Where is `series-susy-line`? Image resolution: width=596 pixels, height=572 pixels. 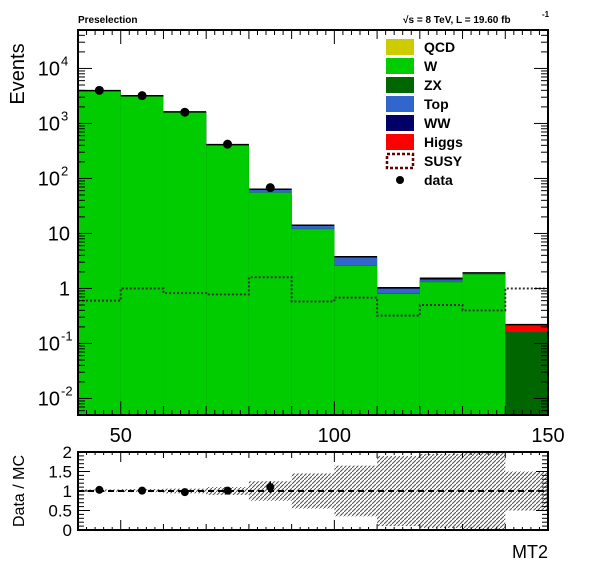 series-susy-line is located at coordinates (313, 296).